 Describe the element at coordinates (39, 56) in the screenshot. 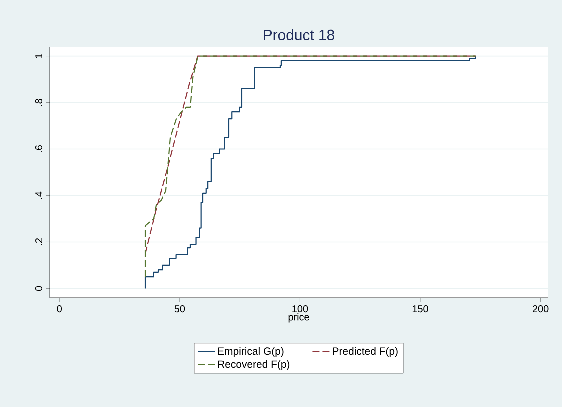

I see `y-tick-label: 1` at that location.